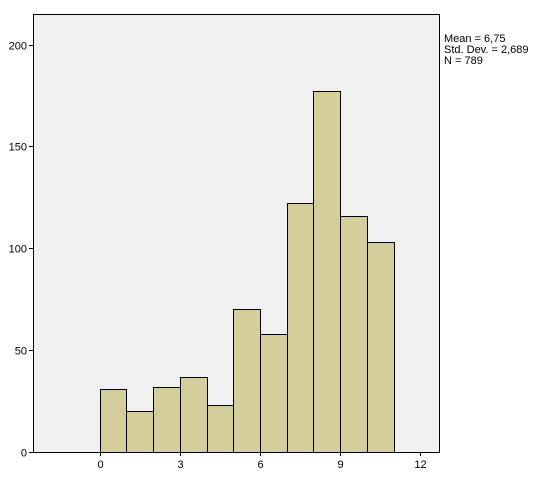  I want to click on stat-std-dev: Std. Dev. = 2,689, so click(486, 50).